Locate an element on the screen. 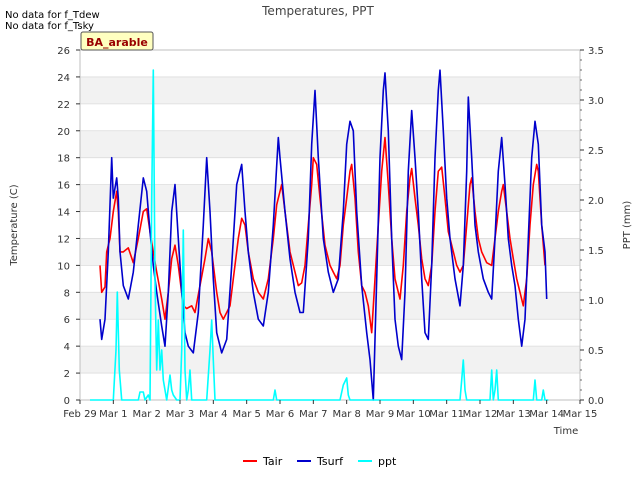 This screenshot has width=640, height=484. y-left-tick-label: 14 is located at coordinates (63, 213).